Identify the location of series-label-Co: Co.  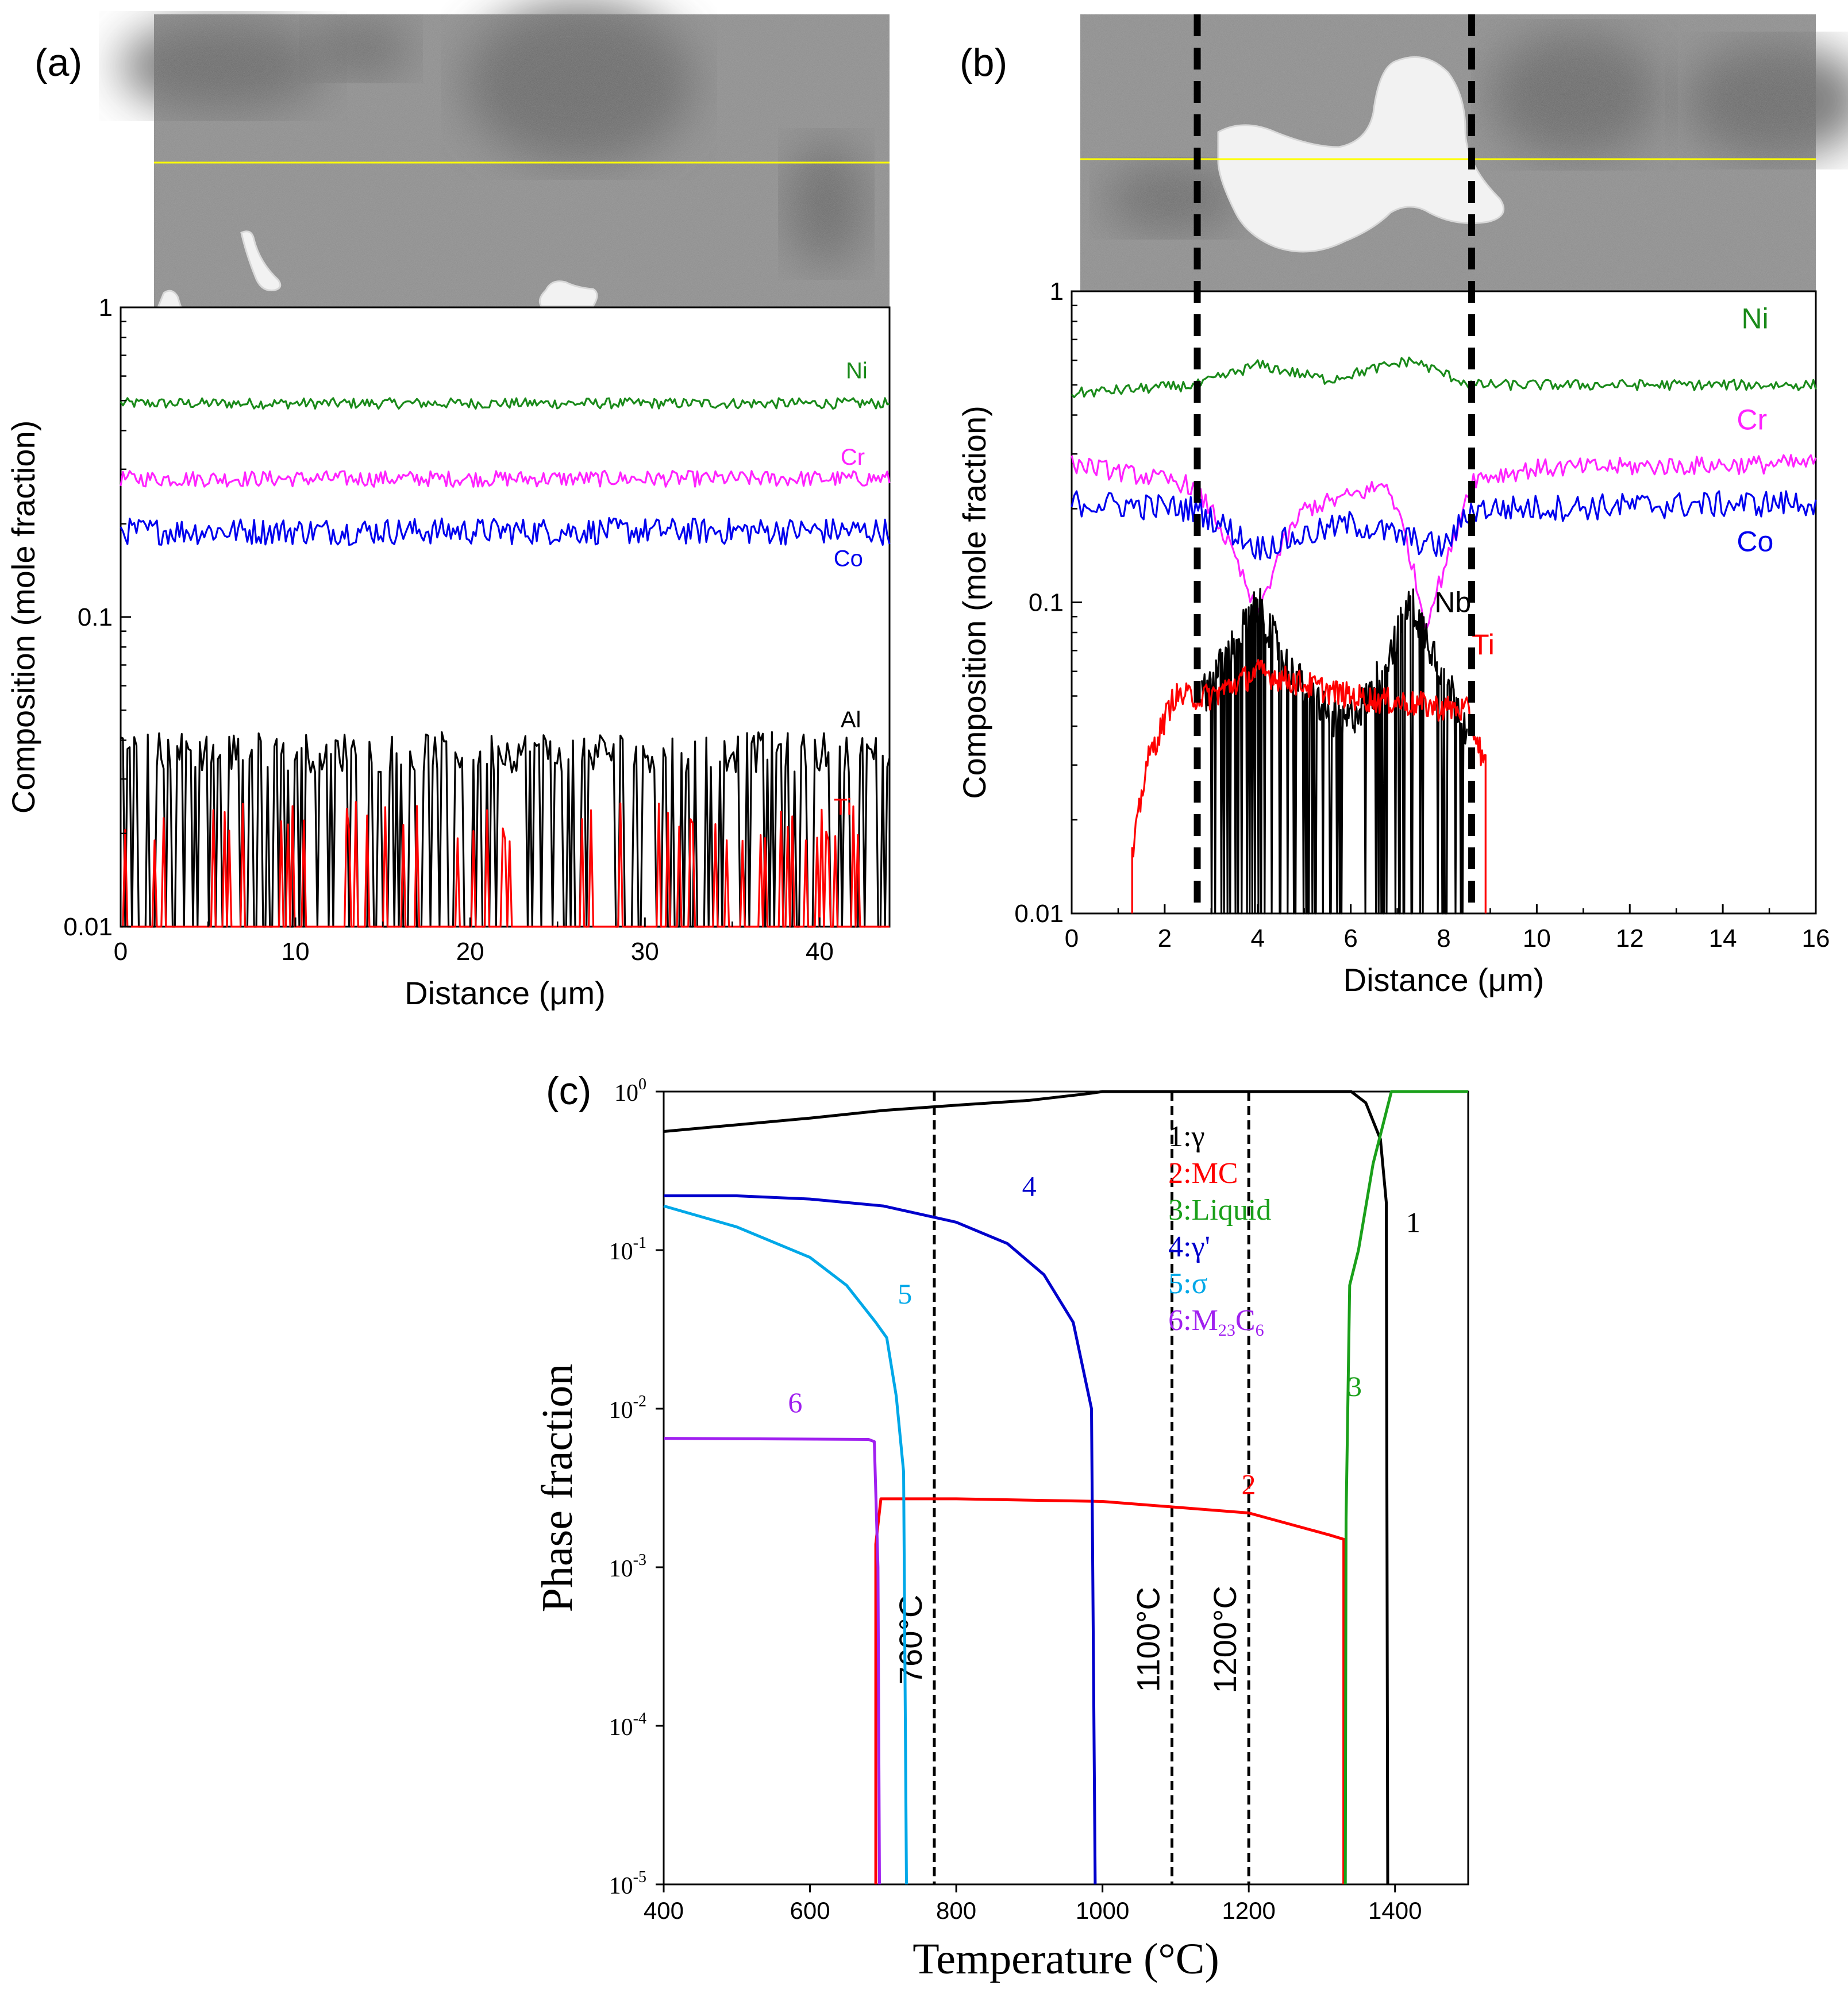
(1755, 542).